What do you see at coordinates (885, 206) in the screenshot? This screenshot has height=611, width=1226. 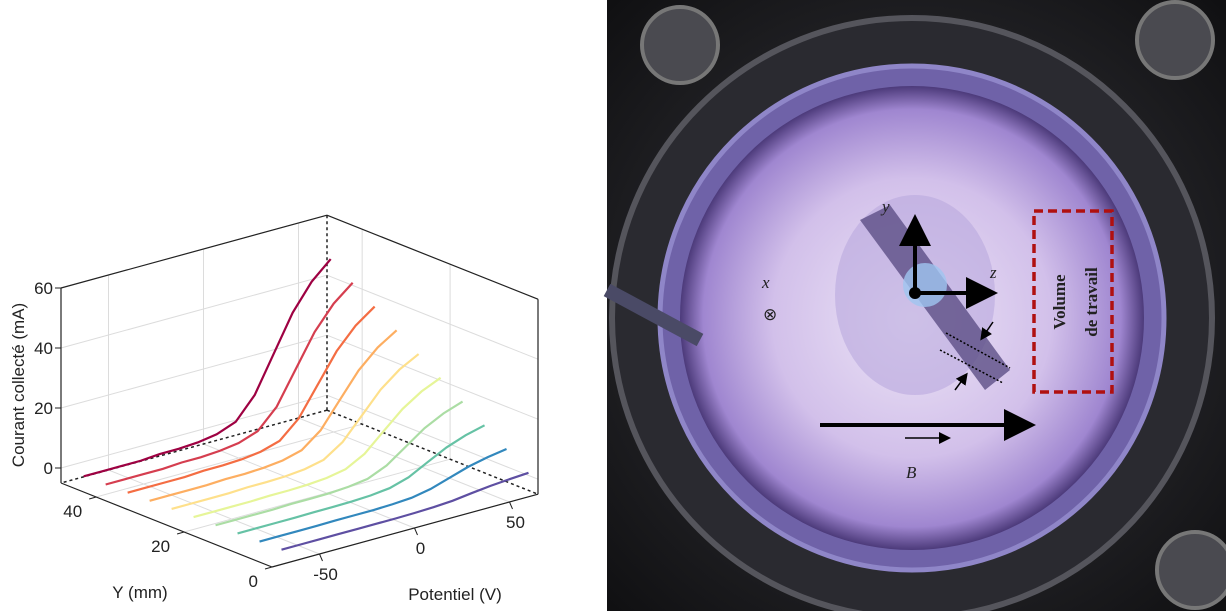 I see `y-label: y` at bounding box center [885, 206].